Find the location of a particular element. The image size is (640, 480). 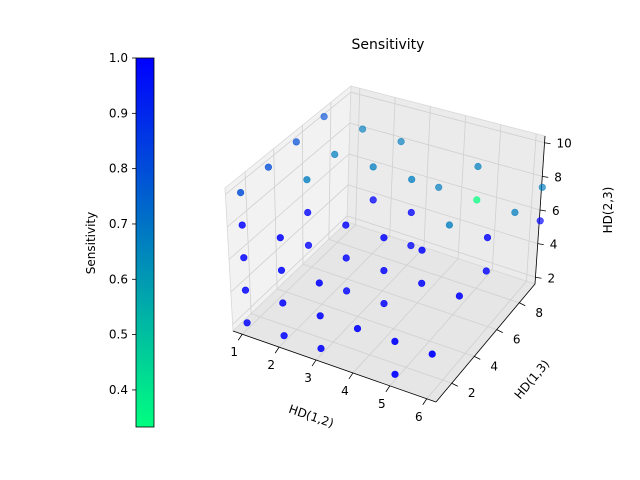

z-tick-label: 6 is located at coordinates (556, 211).